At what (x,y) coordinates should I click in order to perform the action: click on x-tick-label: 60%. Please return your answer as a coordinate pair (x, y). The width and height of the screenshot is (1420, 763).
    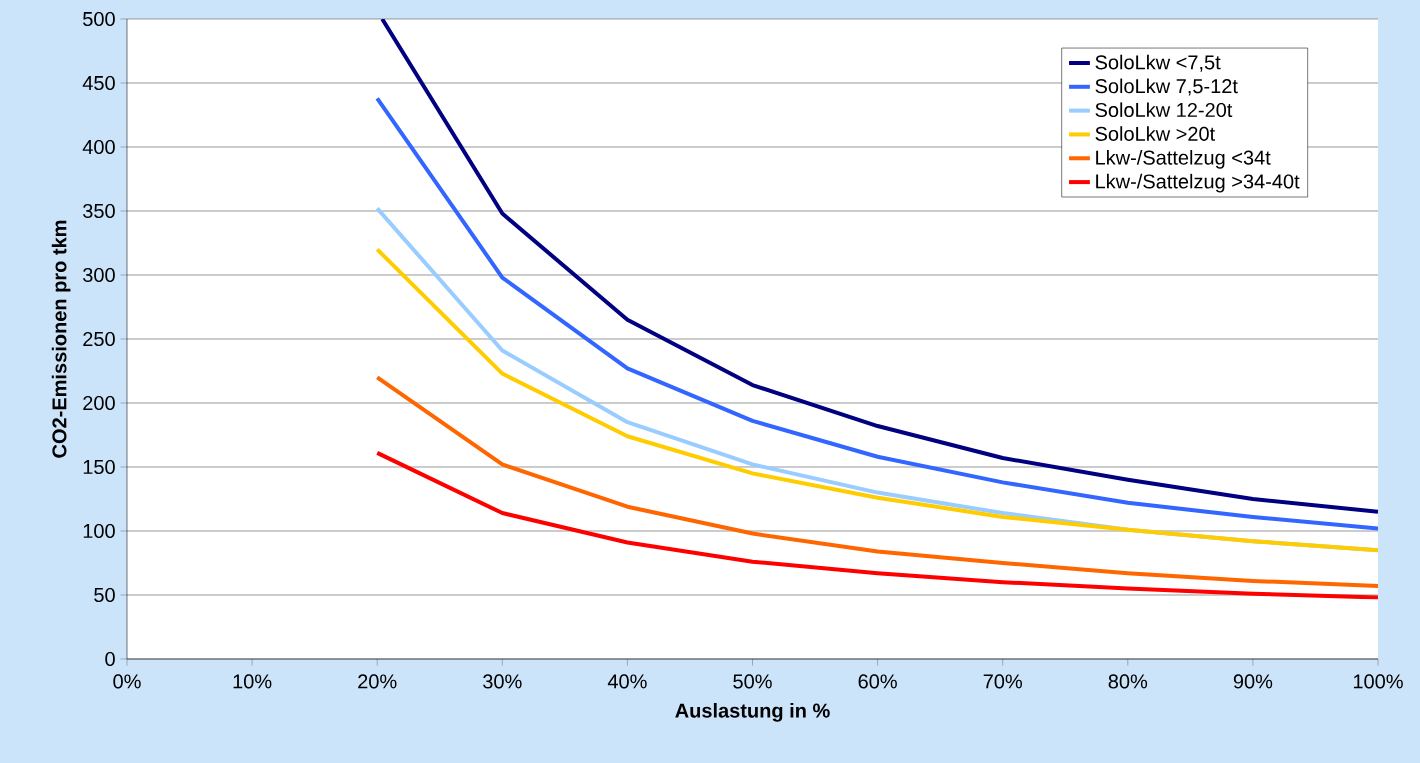
    Looking at the image, I should click on (877, 681).